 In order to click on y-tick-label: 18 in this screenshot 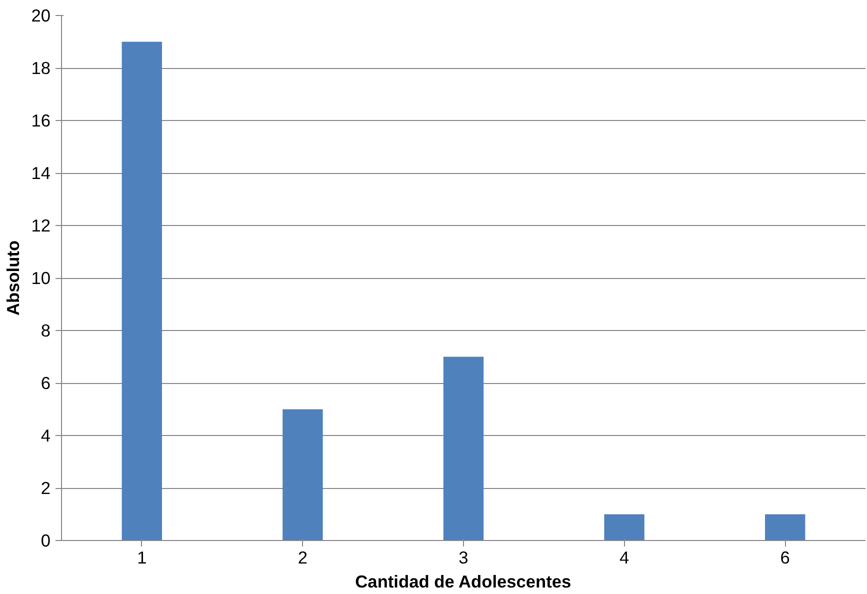, I will do `click(41, 68)`.